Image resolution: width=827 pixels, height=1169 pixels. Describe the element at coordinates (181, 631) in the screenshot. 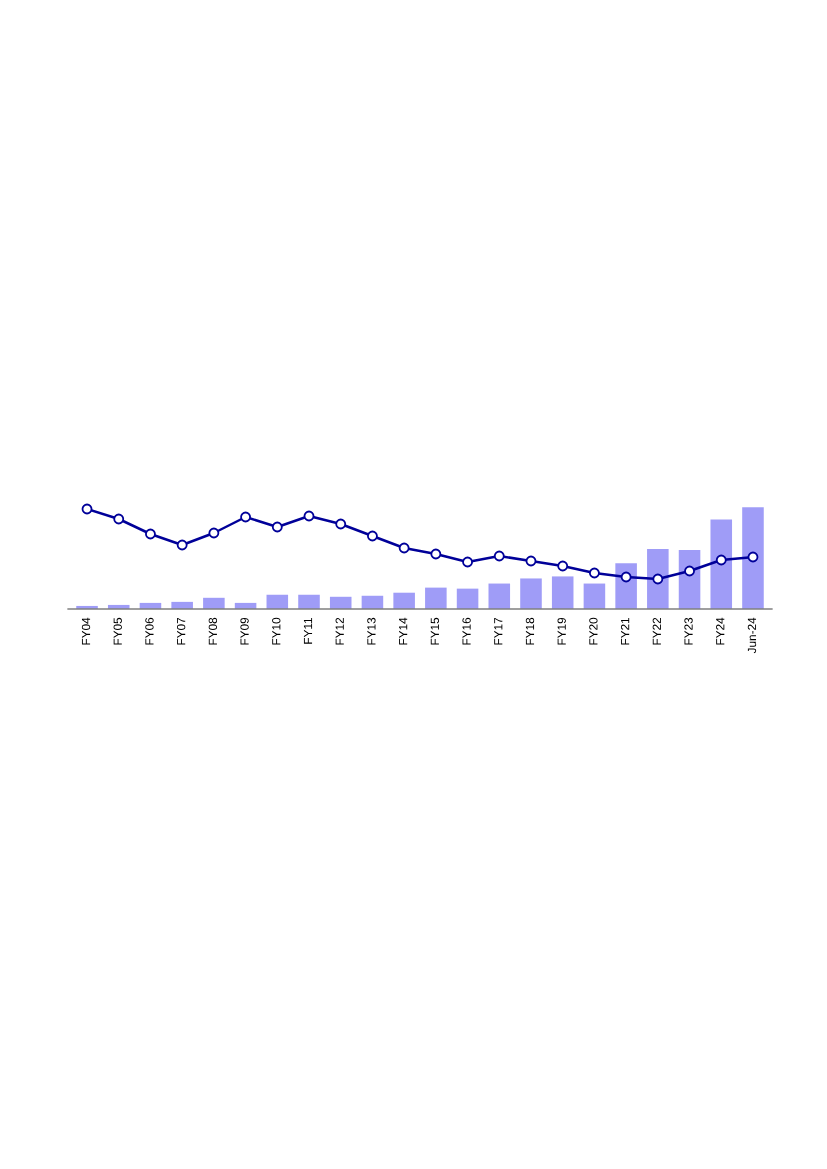

I see `x-tick-label: FY07` at that location.